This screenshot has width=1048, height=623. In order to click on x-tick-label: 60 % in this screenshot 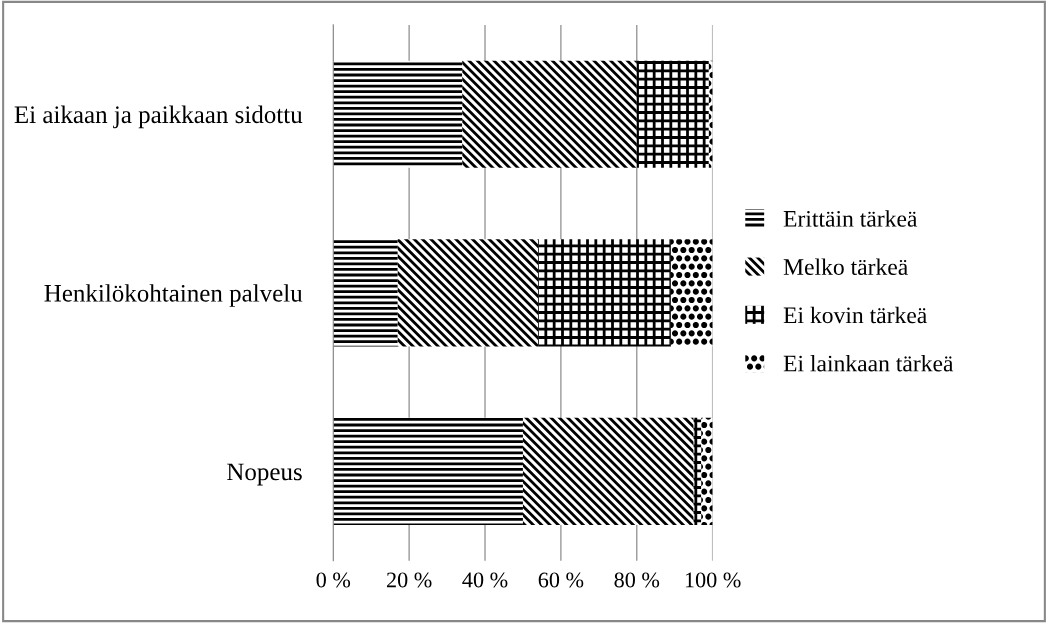, I will do `click(561, 580)`.